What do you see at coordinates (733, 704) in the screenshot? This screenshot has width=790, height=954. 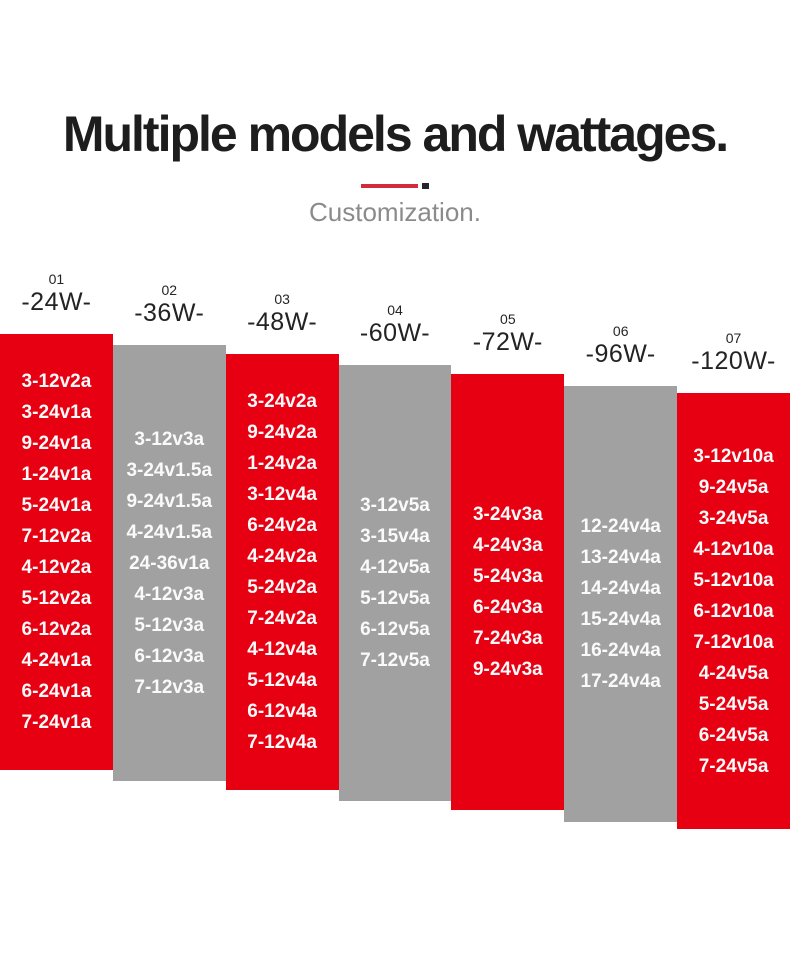 I see `model-item: 5-24v5a` at bounding box center [733, 704].